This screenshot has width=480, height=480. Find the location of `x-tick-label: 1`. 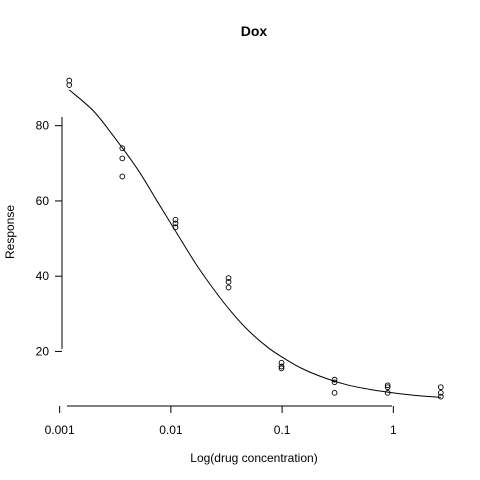

x-tick-label: 1 is located at coordinates (393, 430).